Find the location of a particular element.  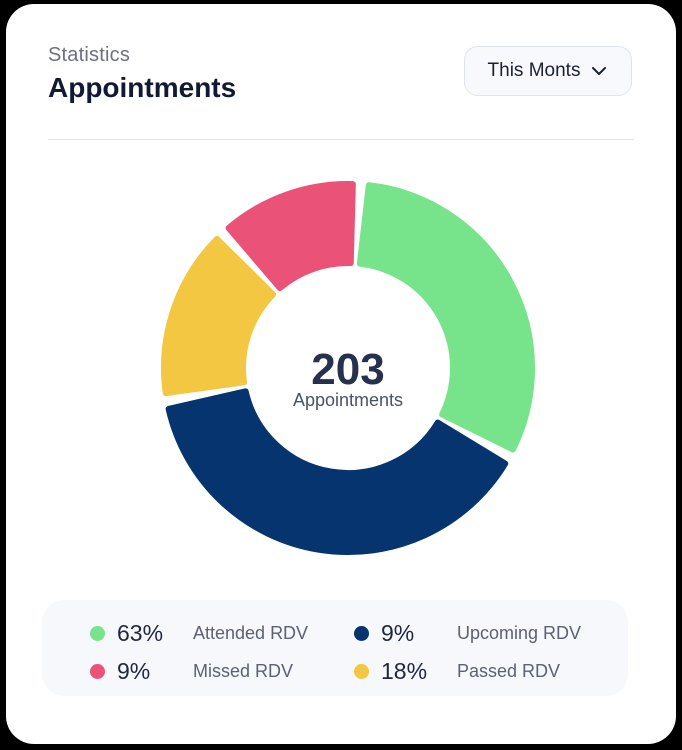

donut-slice-upcoming-rdv is located at coordinates (337, 471).